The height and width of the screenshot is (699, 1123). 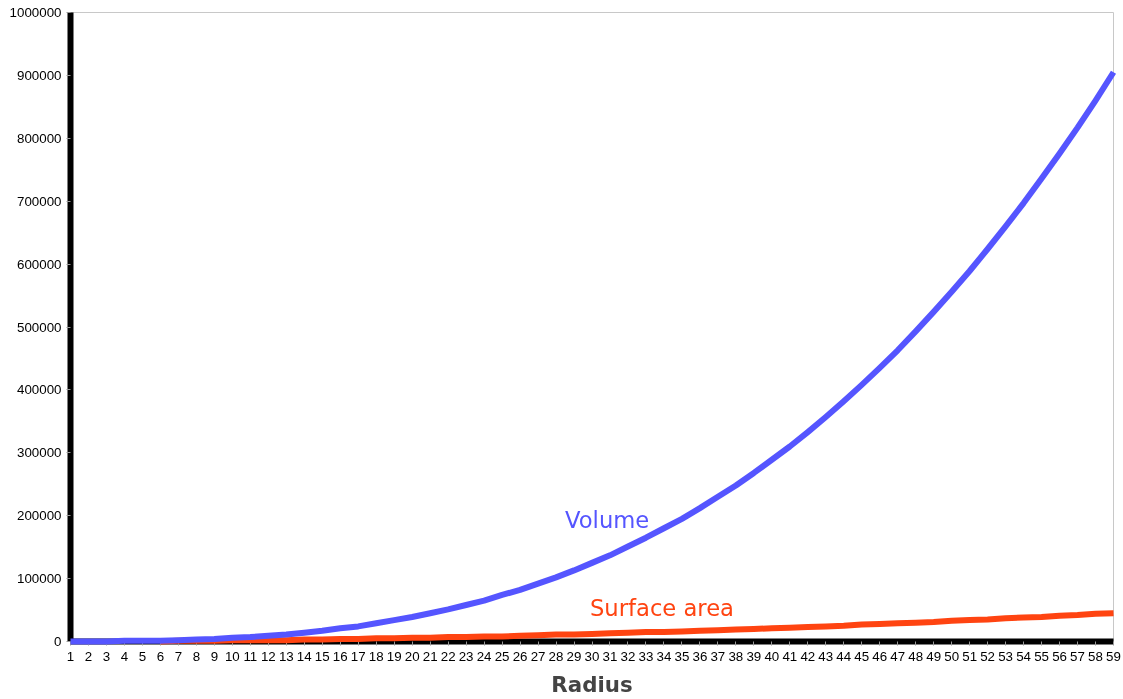 I want to click on x-tick-label: 31, so click(x=610, y=656).